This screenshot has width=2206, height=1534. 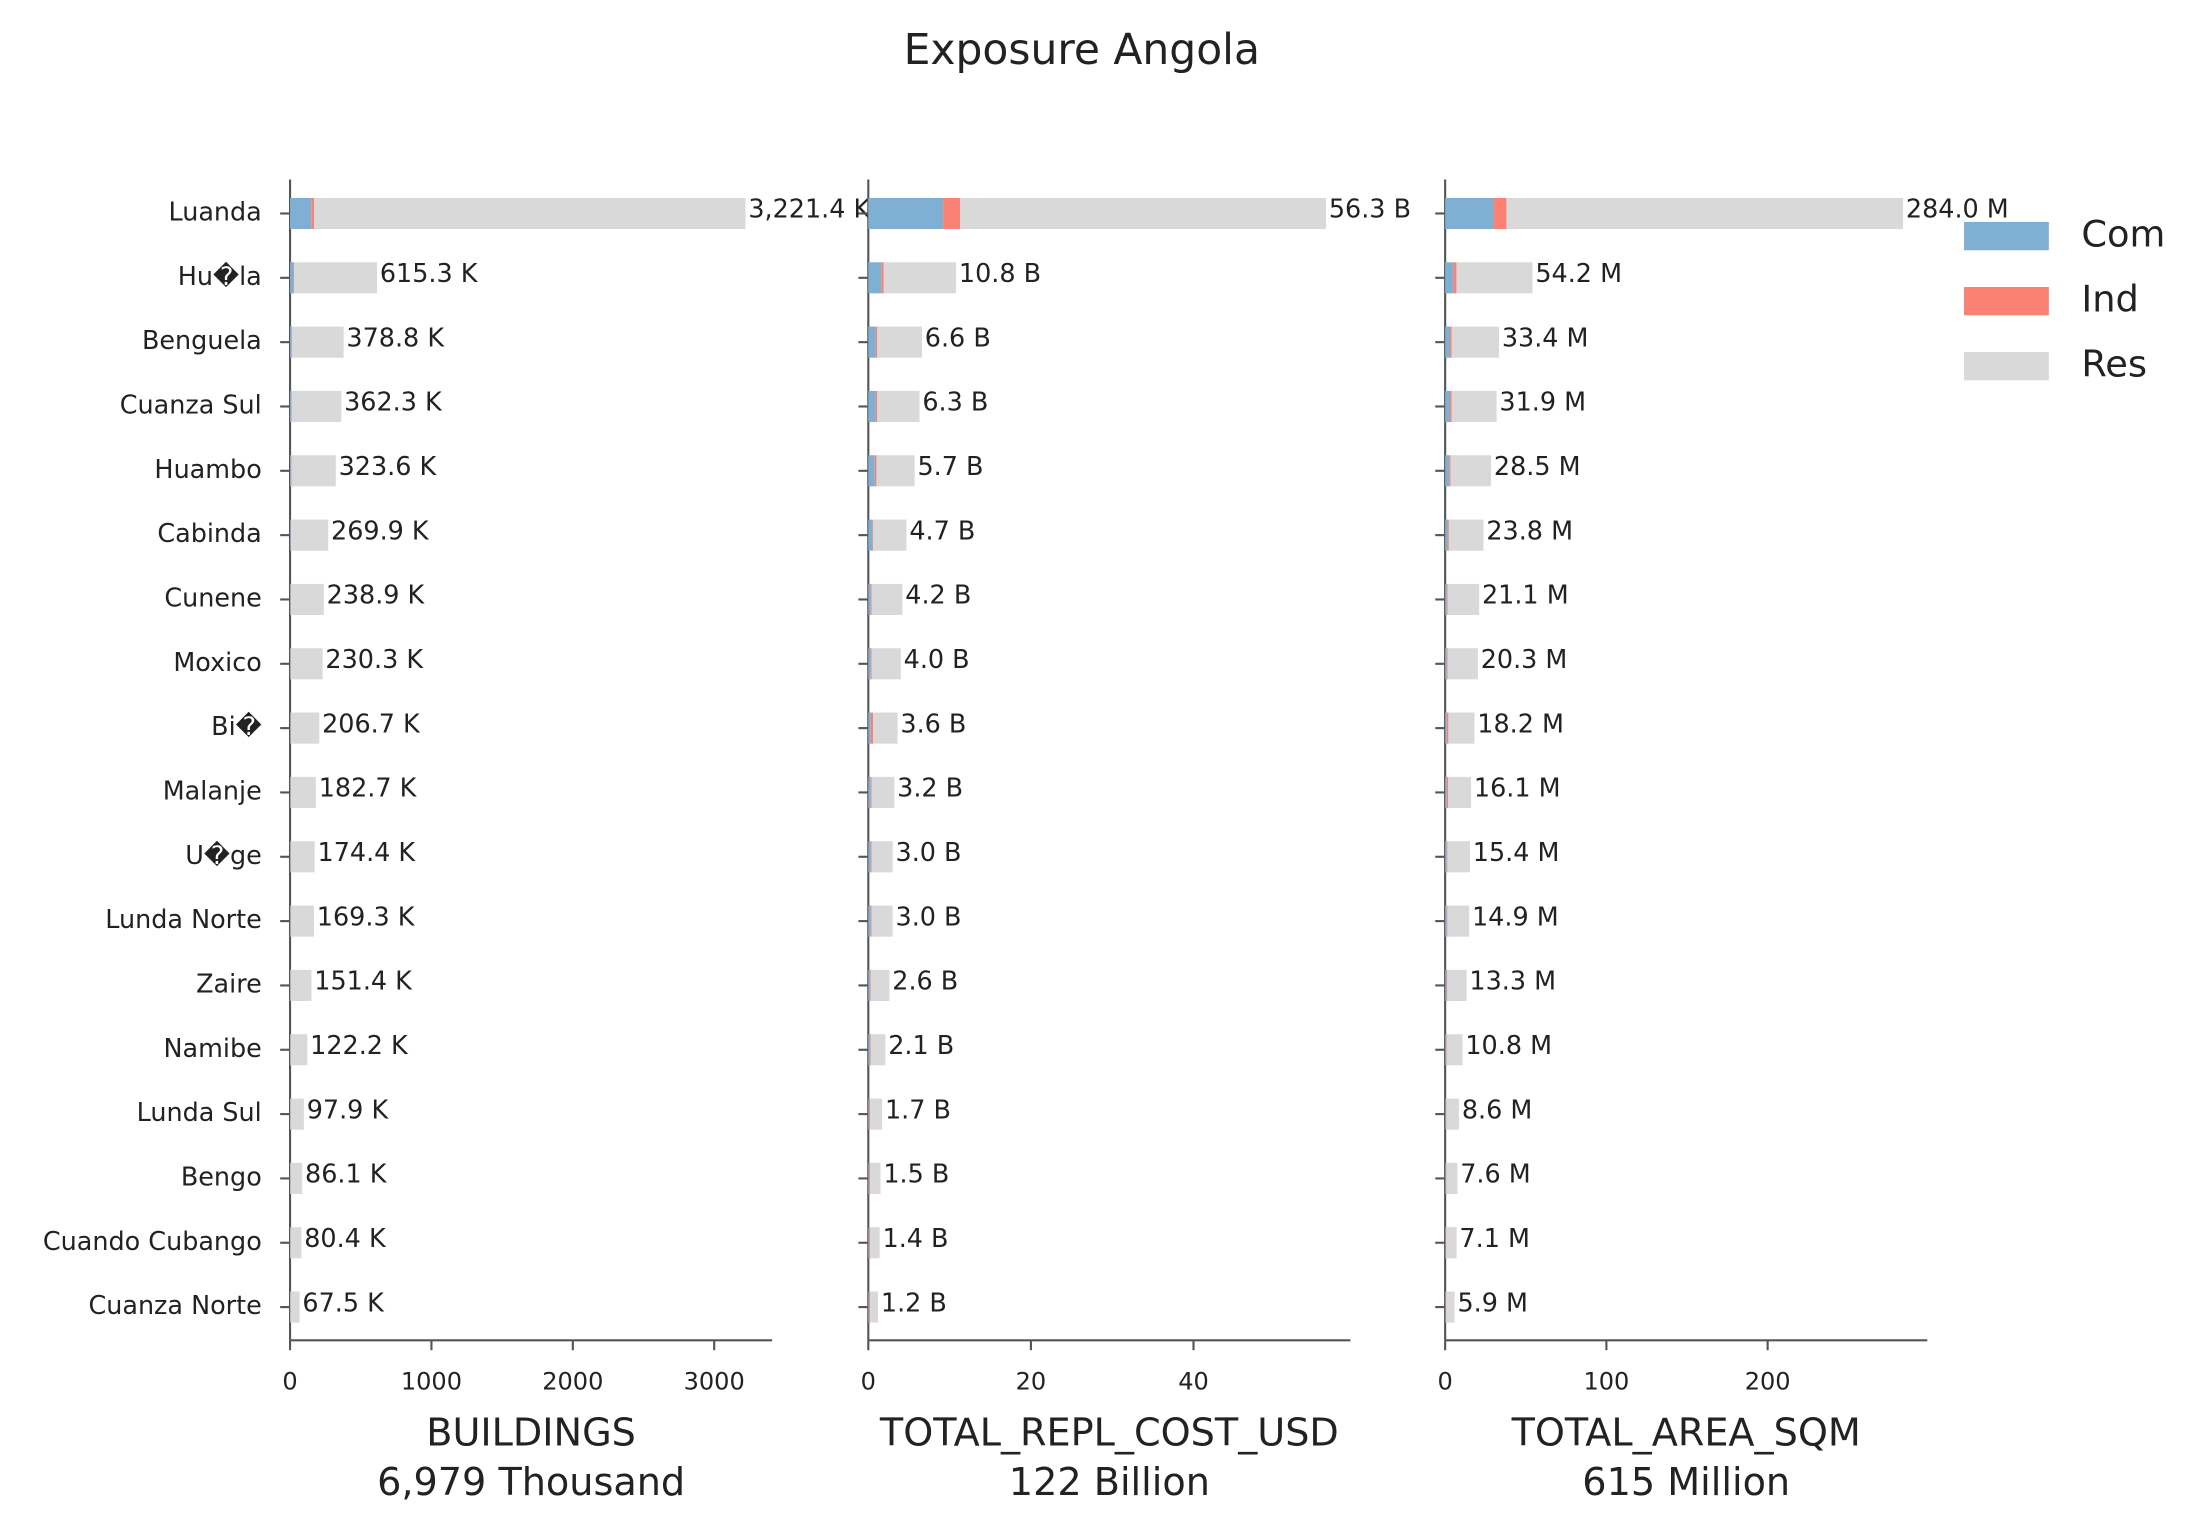 I want to click on x-tick-label: 1000, so click(x=431, y=1382).